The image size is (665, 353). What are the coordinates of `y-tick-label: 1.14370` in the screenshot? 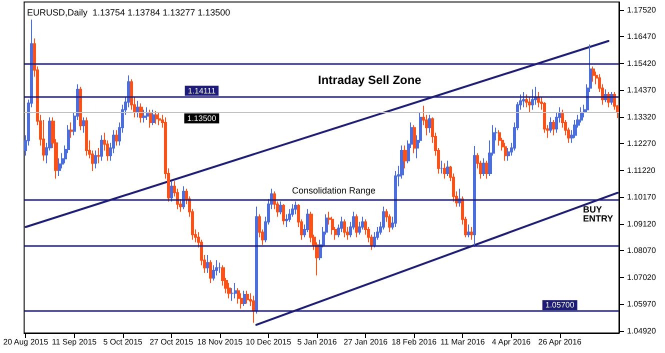 It's located at (641, 90).